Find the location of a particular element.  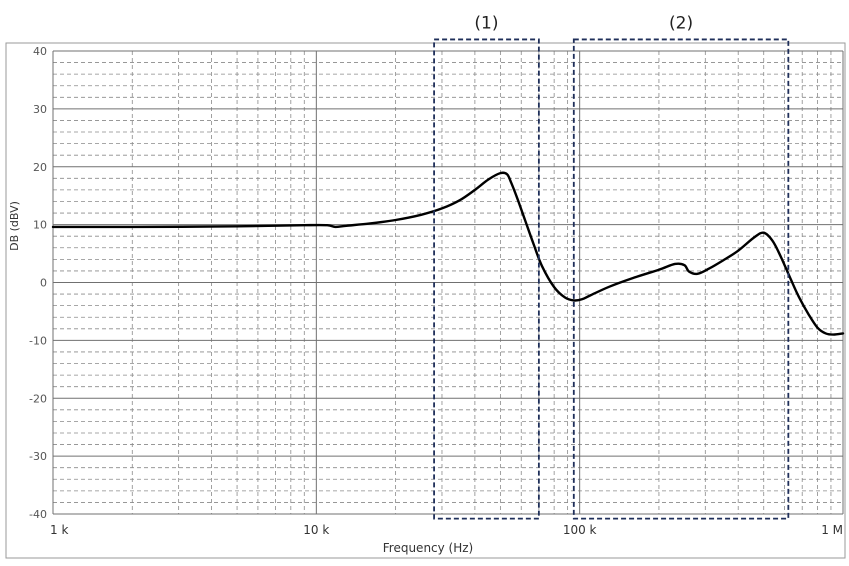

x-tick-label: 1 M is located at coordinates (832, 530).